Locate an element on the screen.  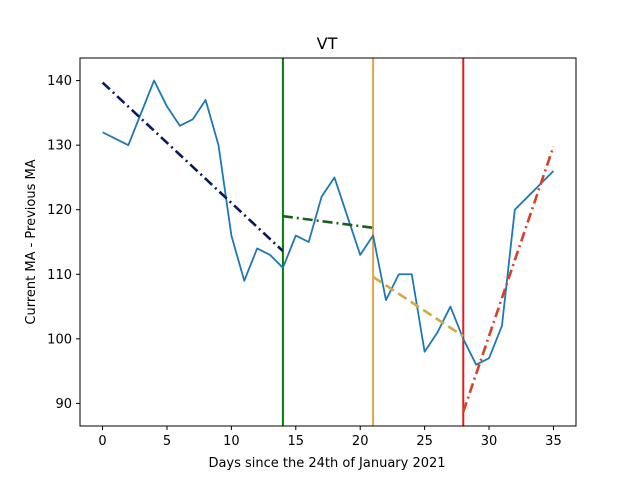
chart-title: VT is located at coordinates (327, 43).